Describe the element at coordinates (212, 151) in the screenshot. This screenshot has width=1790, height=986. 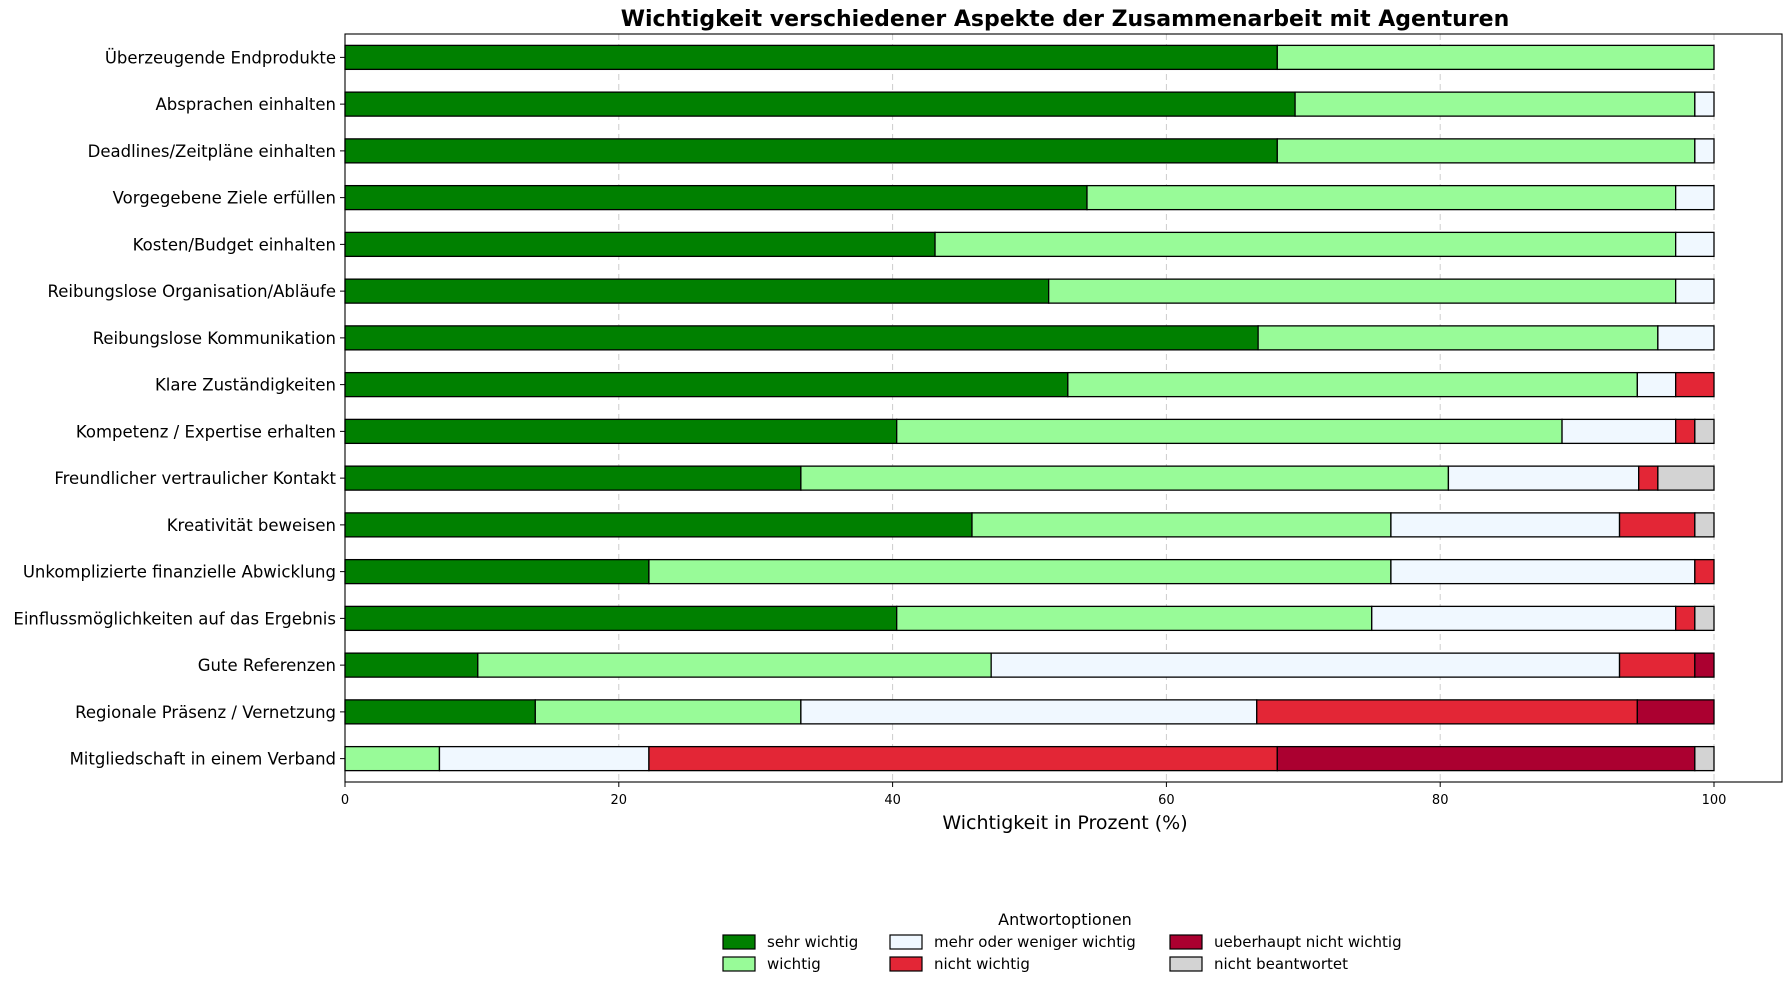
I see `category-label-3: Deadlines/Zeitpläne einhalten` at that location.